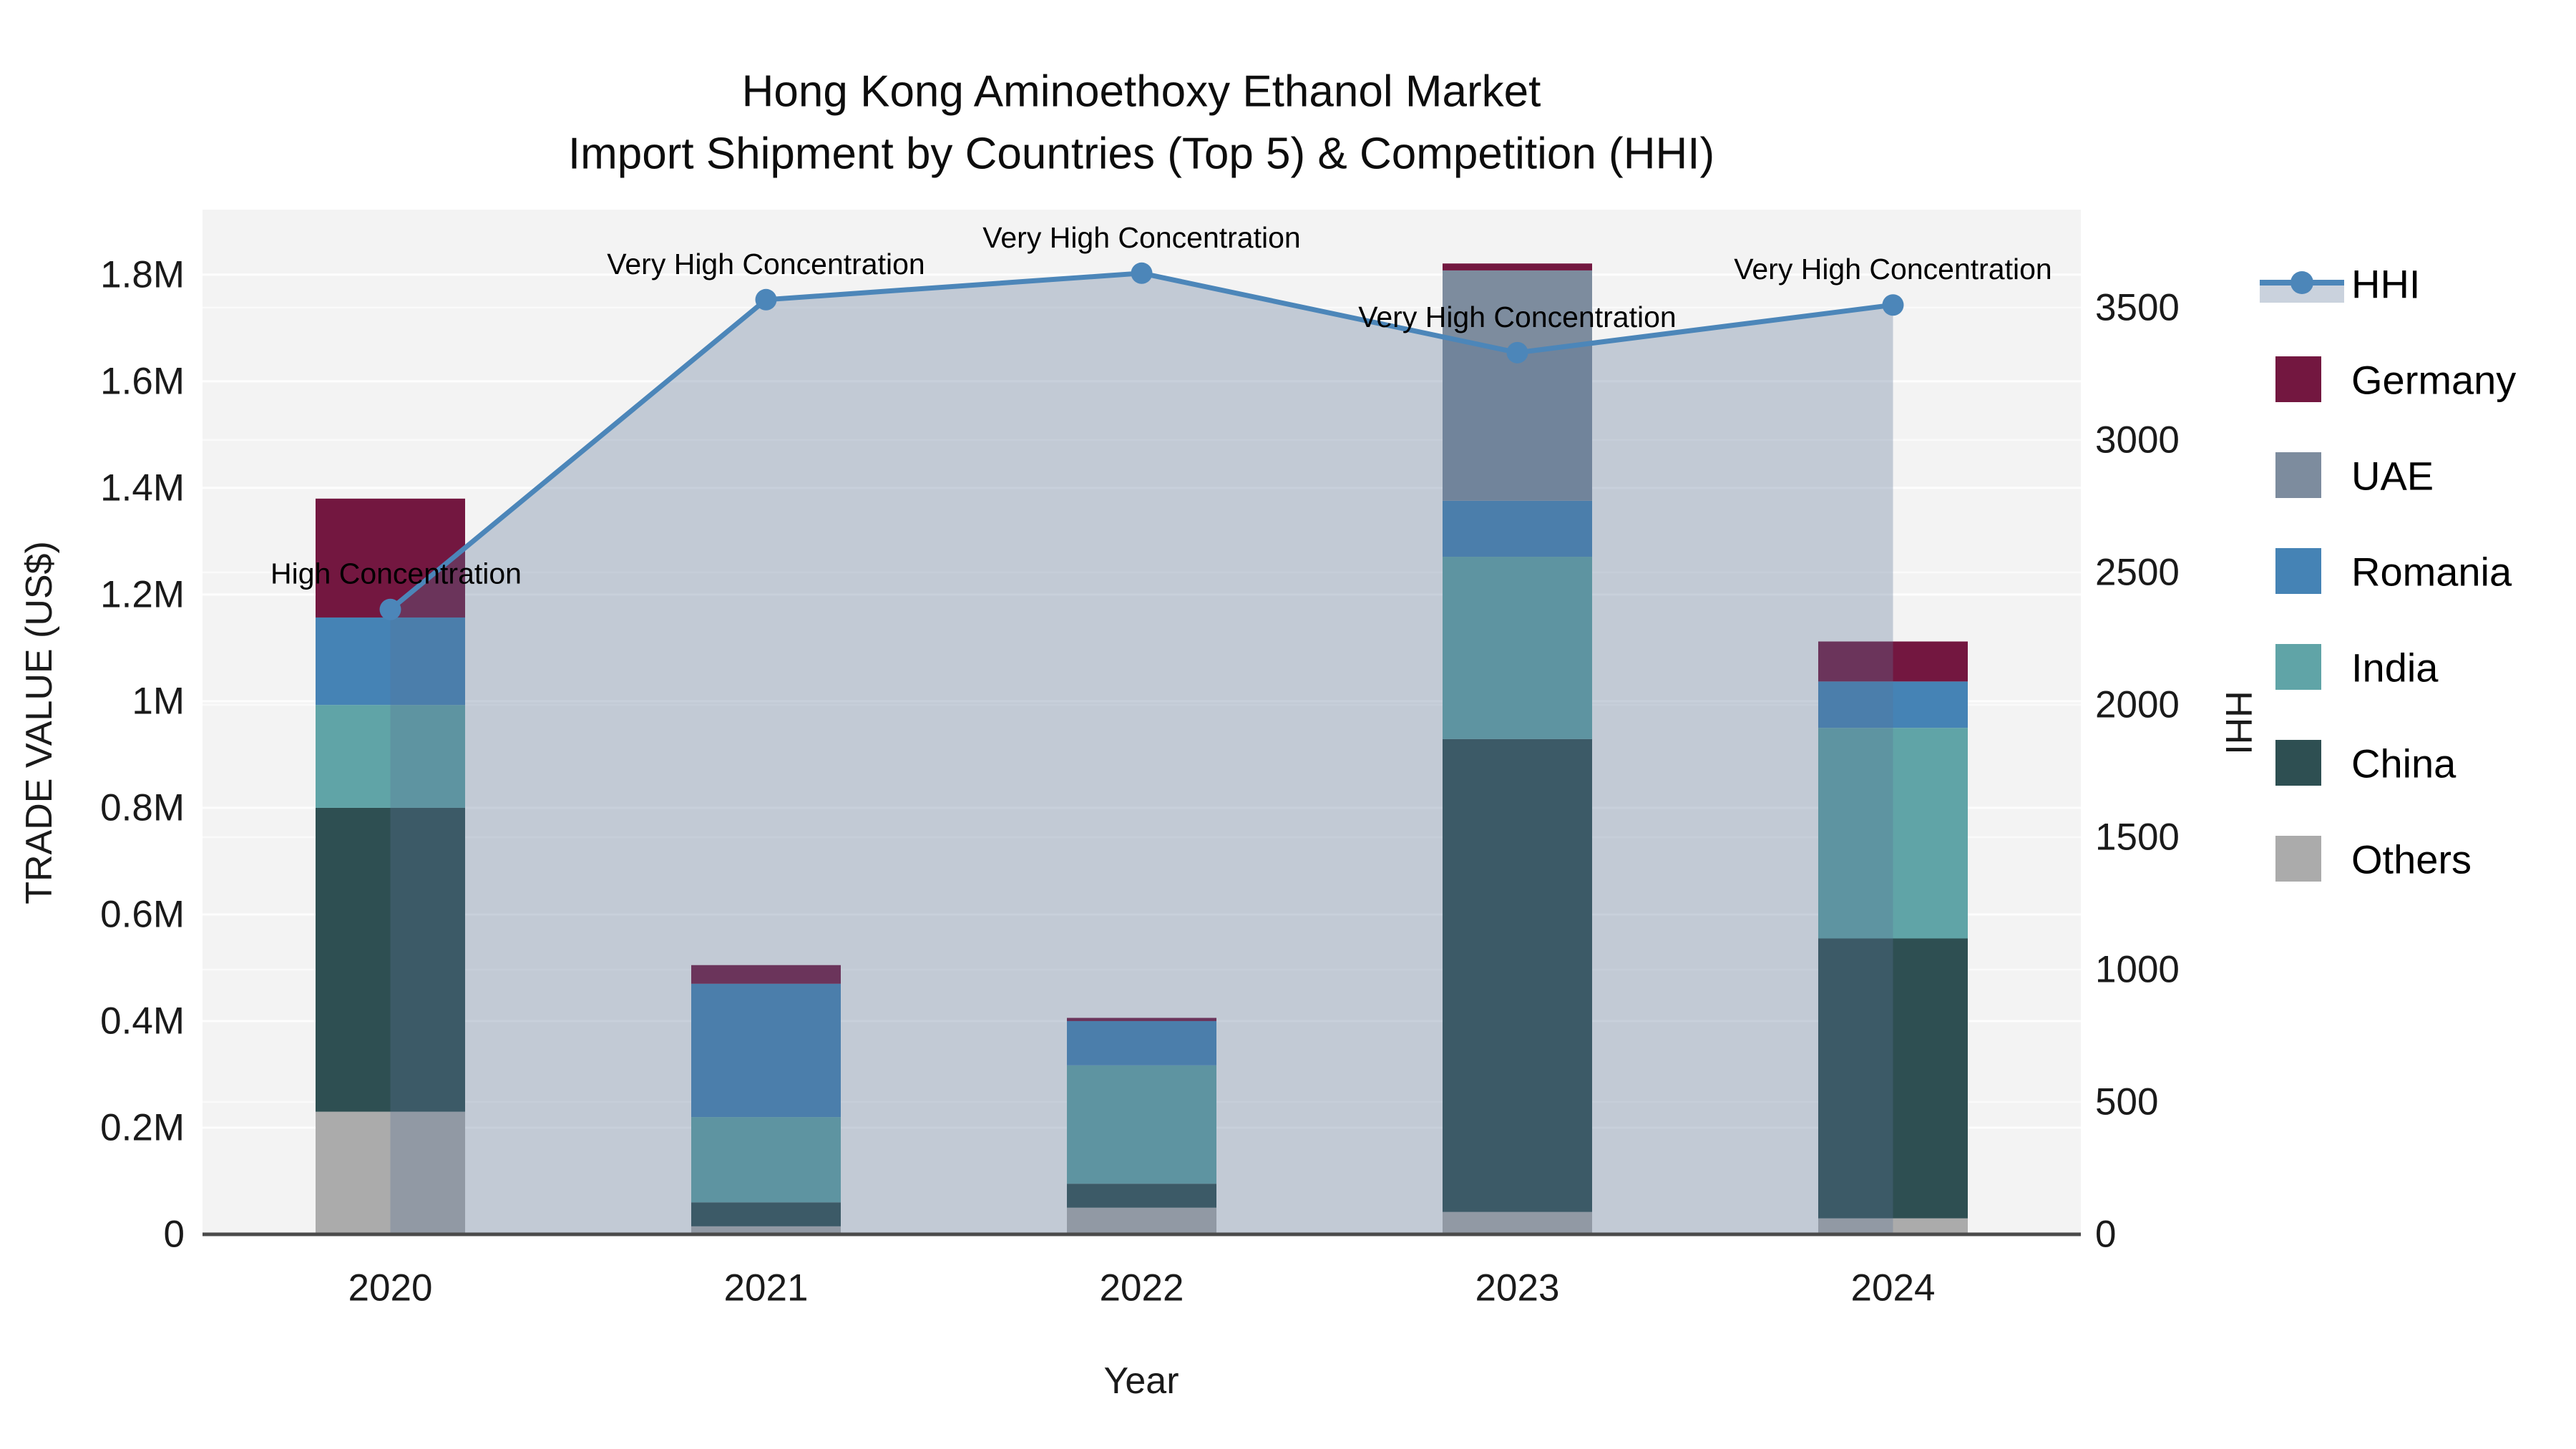 This screenshot has width=2576, height=1449. What do you see at coordinates (390, 1288) in the screenshot?
I see `x-tick-label-2020: 2020` at bounding box center [390, 1288].